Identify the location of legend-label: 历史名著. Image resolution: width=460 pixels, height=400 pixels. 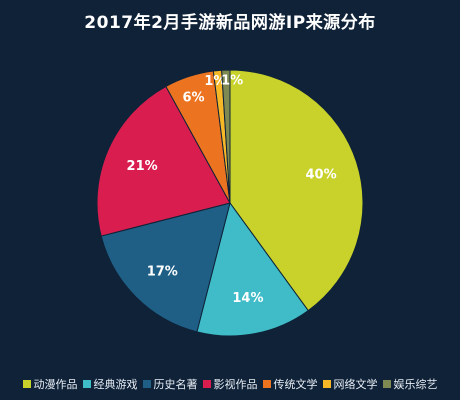
(175, 384).